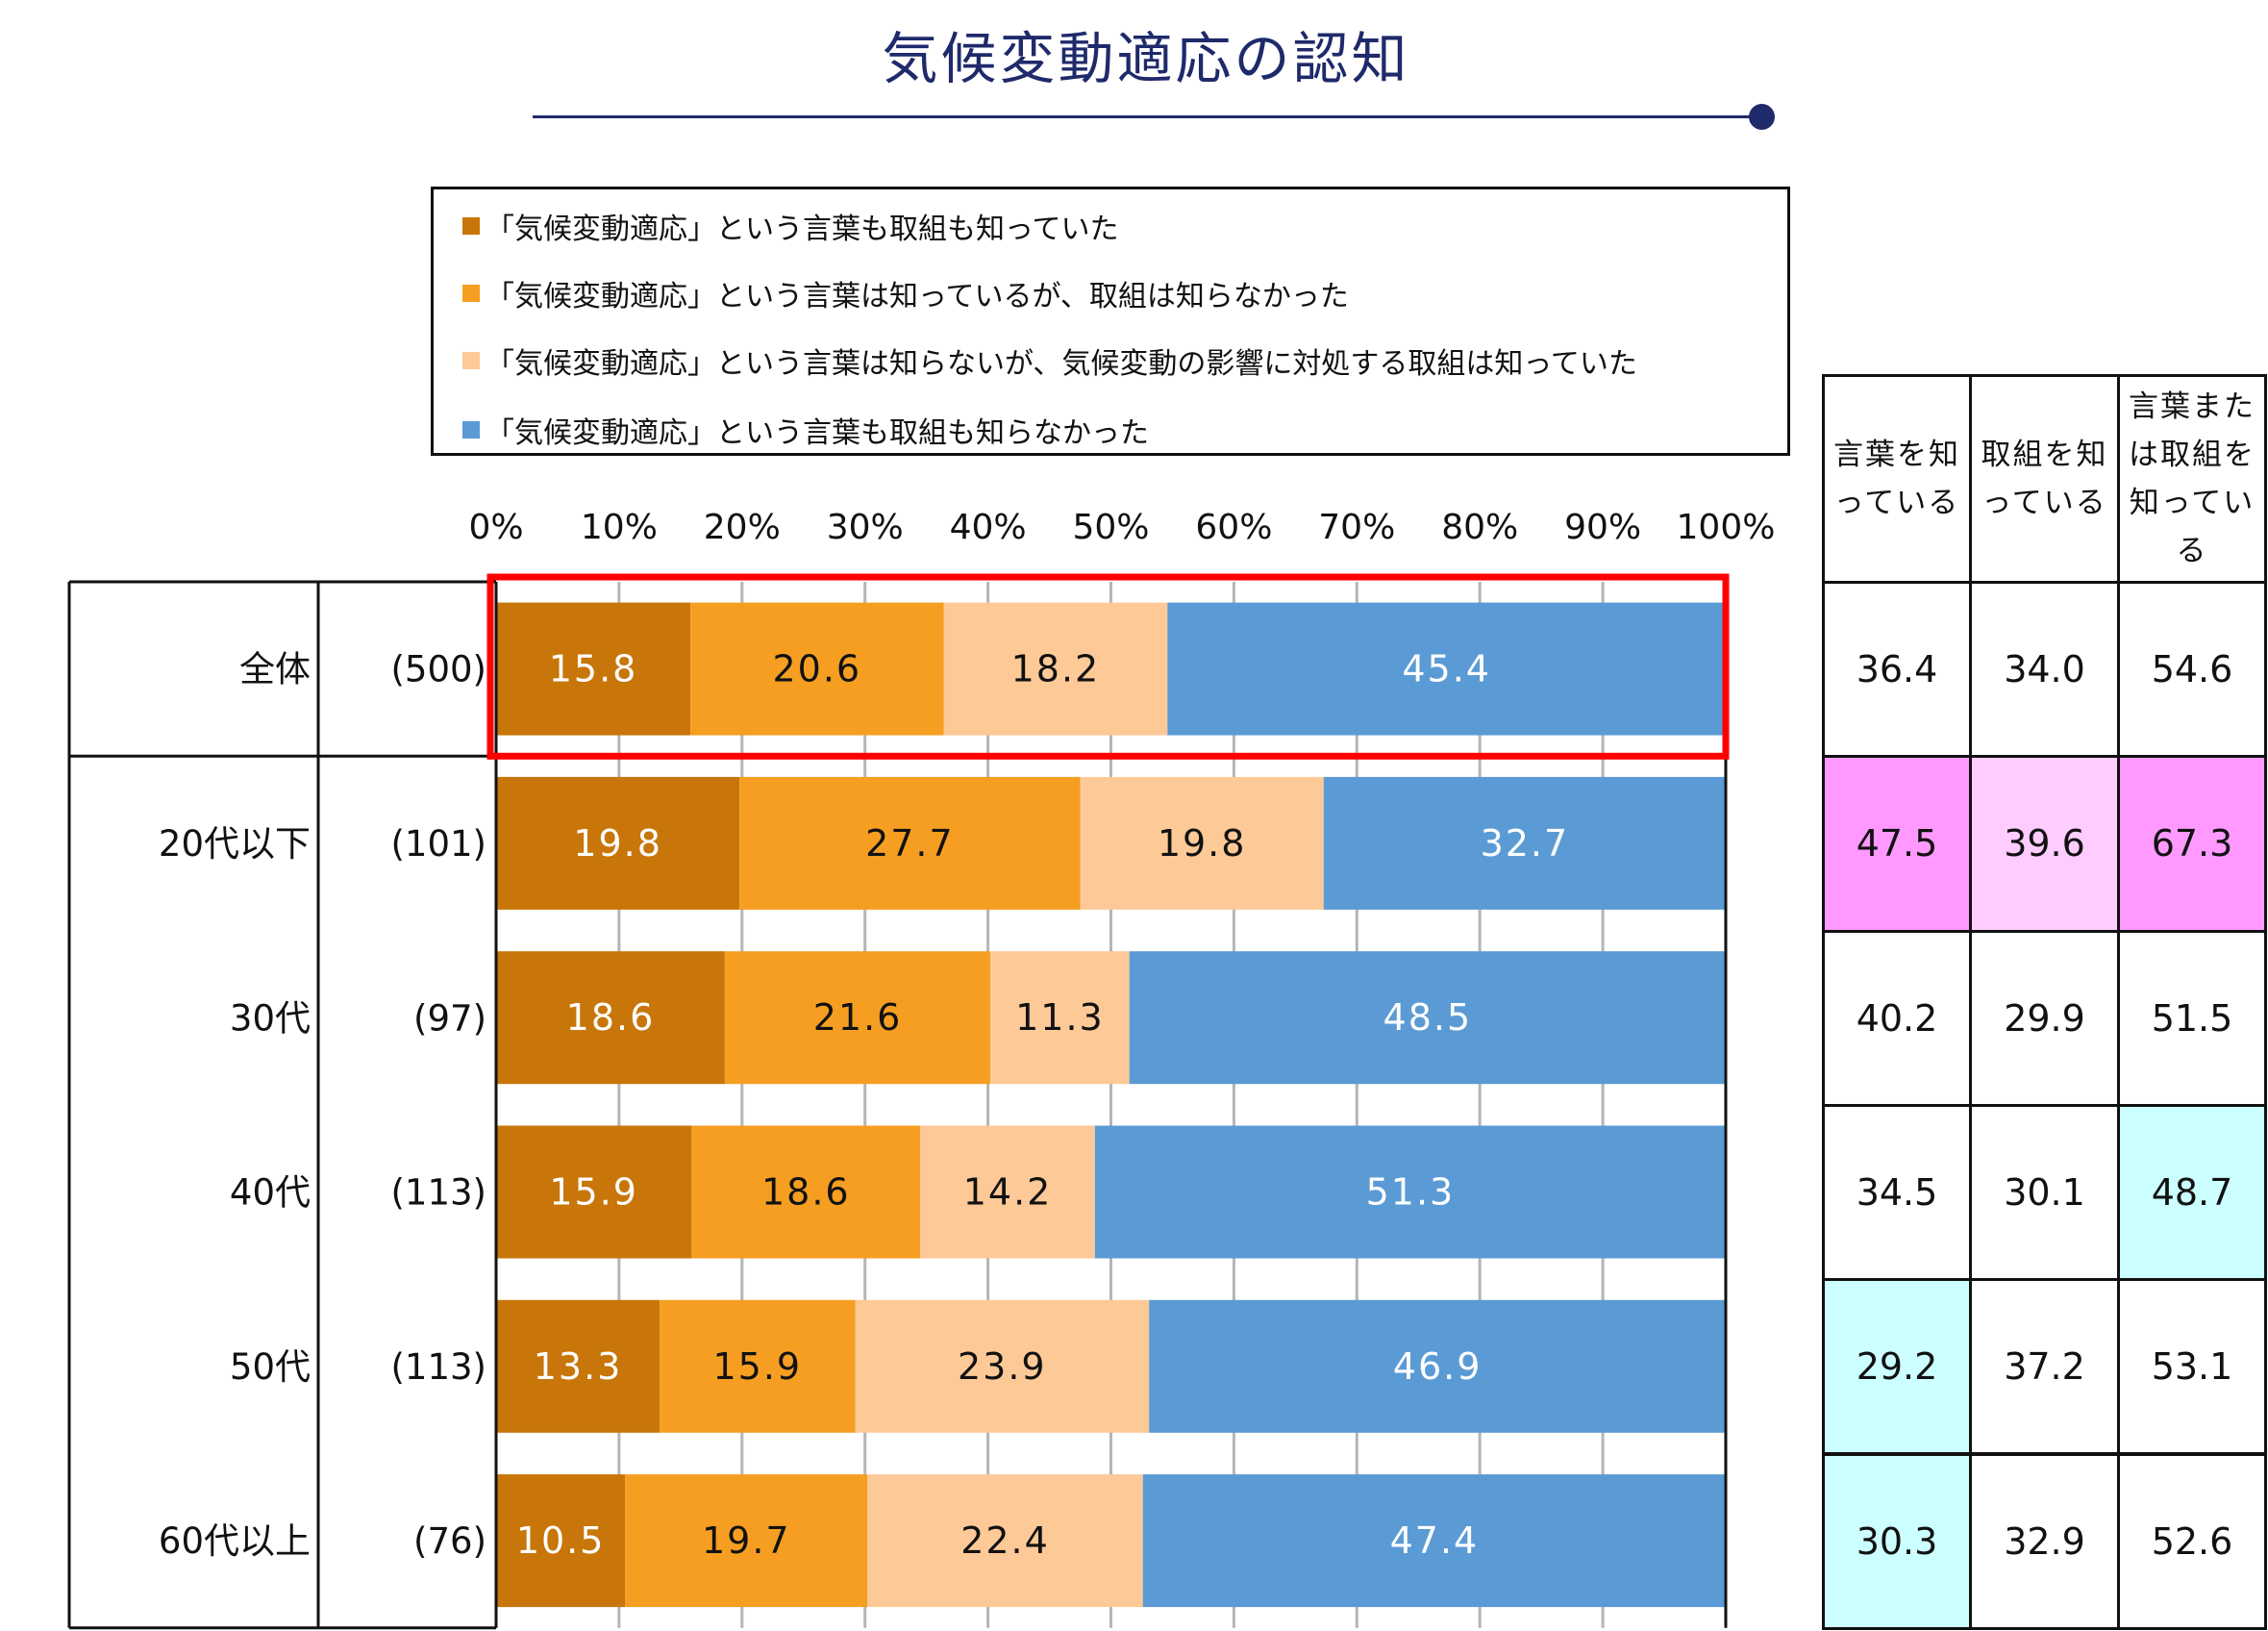 The height and width of the screenshot is (1631, 2268). I want to click on sample-size-label: (76), so click(449, 1541).